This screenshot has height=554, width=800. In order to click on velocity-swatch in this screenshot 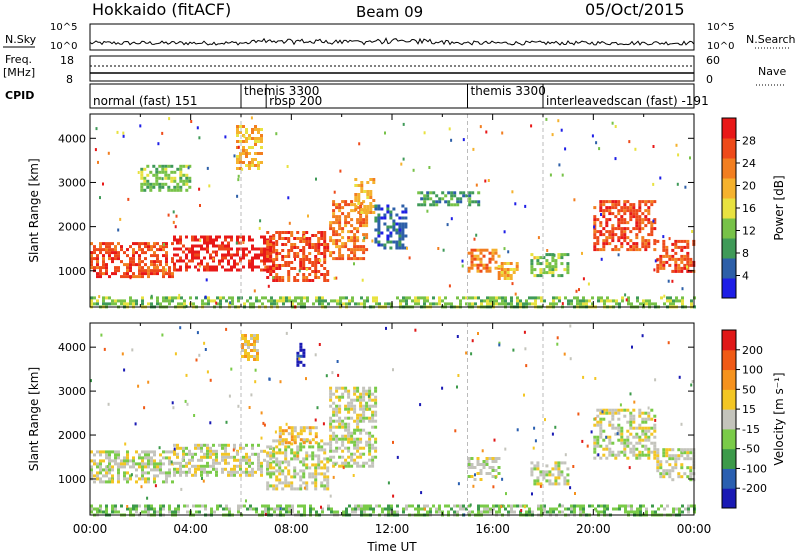, I will do `click(729, 360)`.